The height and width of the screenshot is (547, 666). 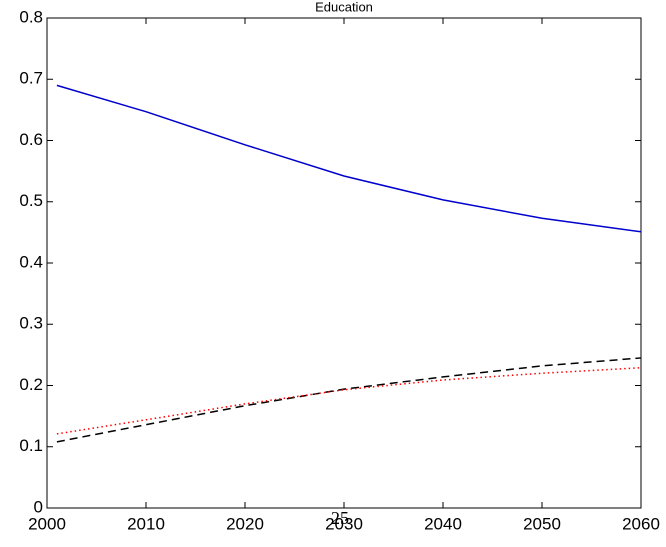 I want to click on chart-title: Education, so click(x=344, y=7).